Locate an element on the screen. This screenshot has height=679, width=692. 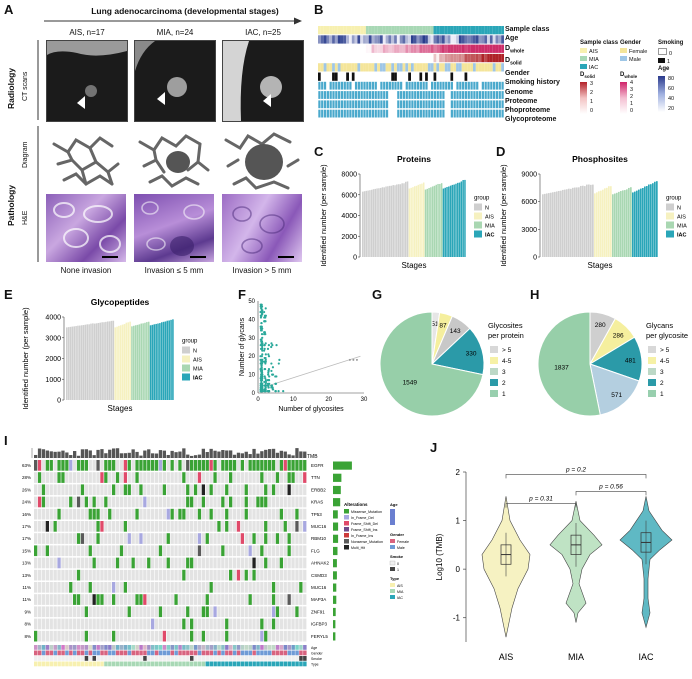
gene-label: TTN is located at coordinates (315, 477).